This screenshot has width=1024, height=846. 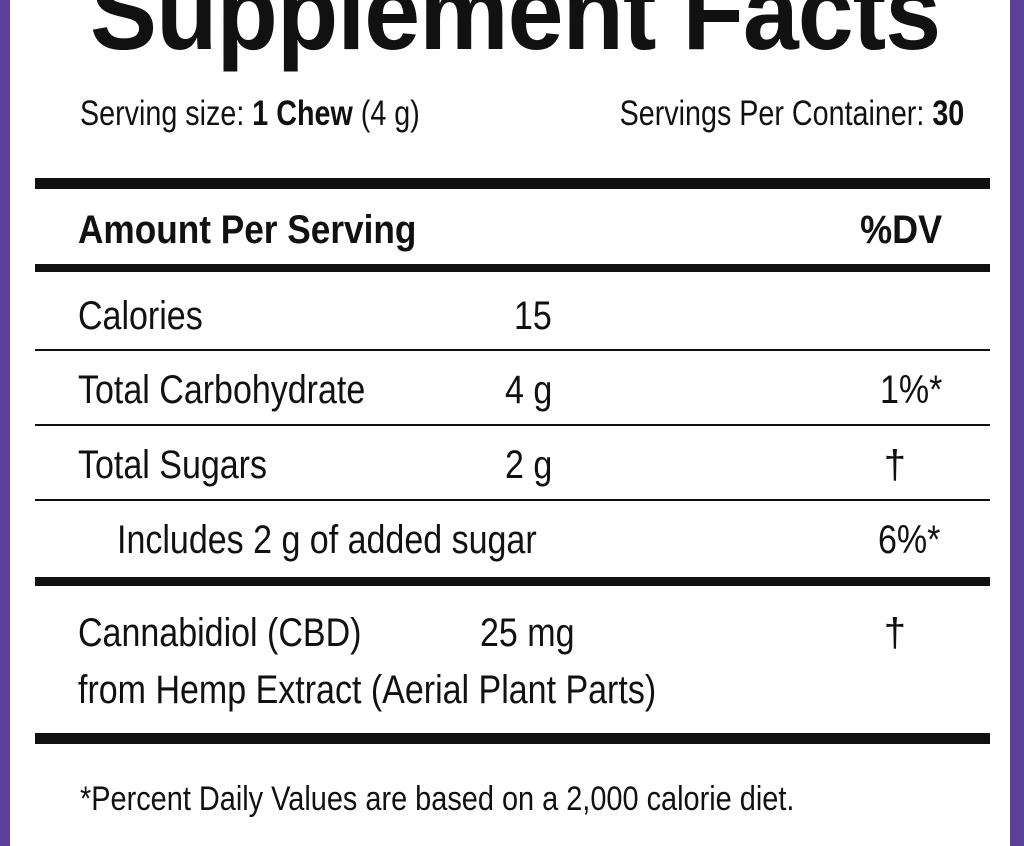 What do you see at coordinates (948, 113) in the screenshot?
I see `container-value: 30` at bounding box center [948, 113].